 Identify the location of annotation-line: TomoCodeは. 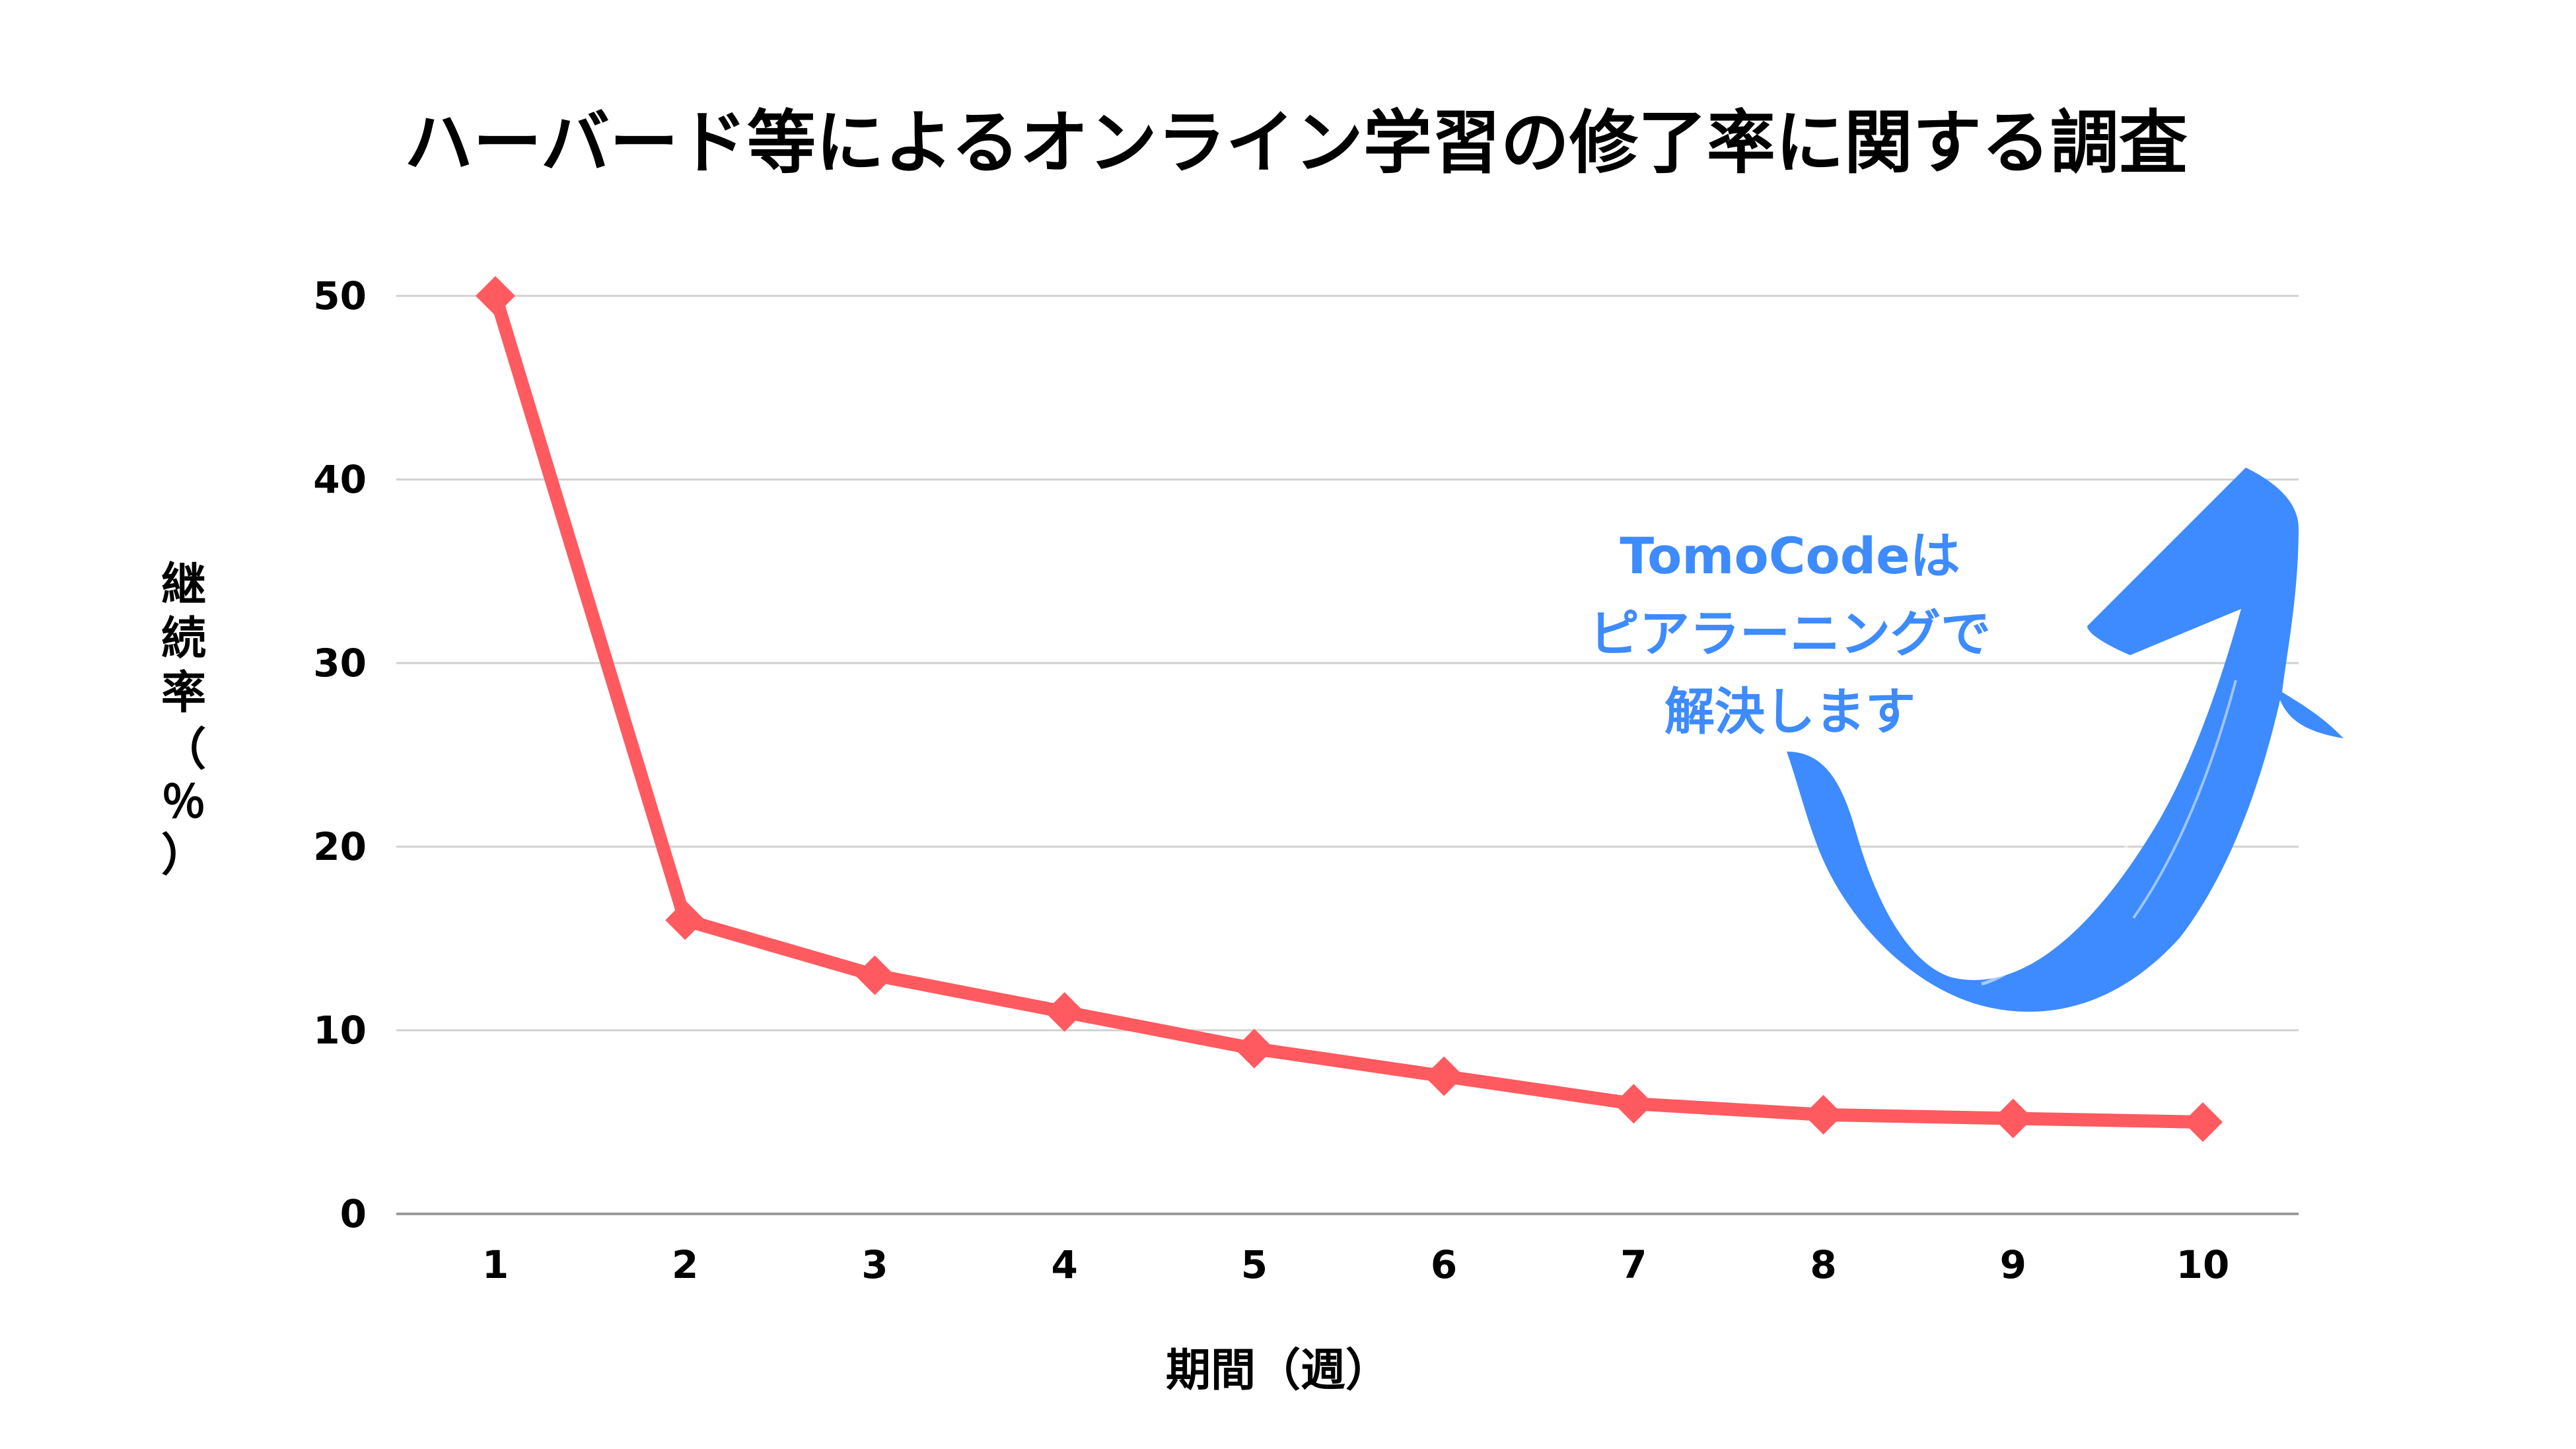
(1790, 556).